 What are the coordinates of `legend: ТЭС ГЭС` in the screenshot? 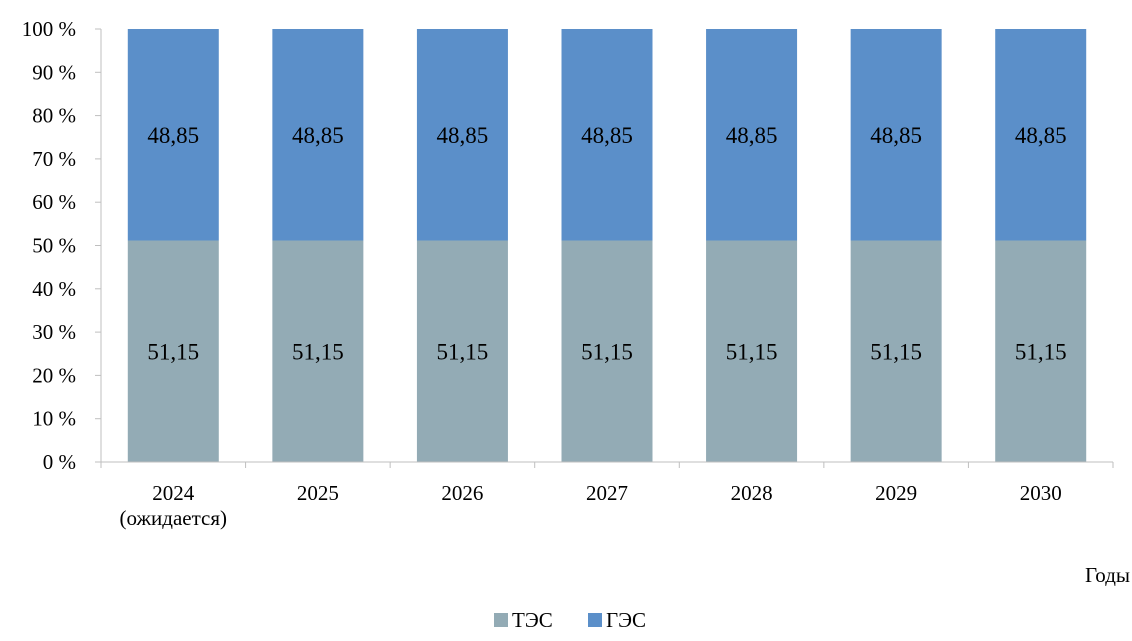 It's located at (570, 620).